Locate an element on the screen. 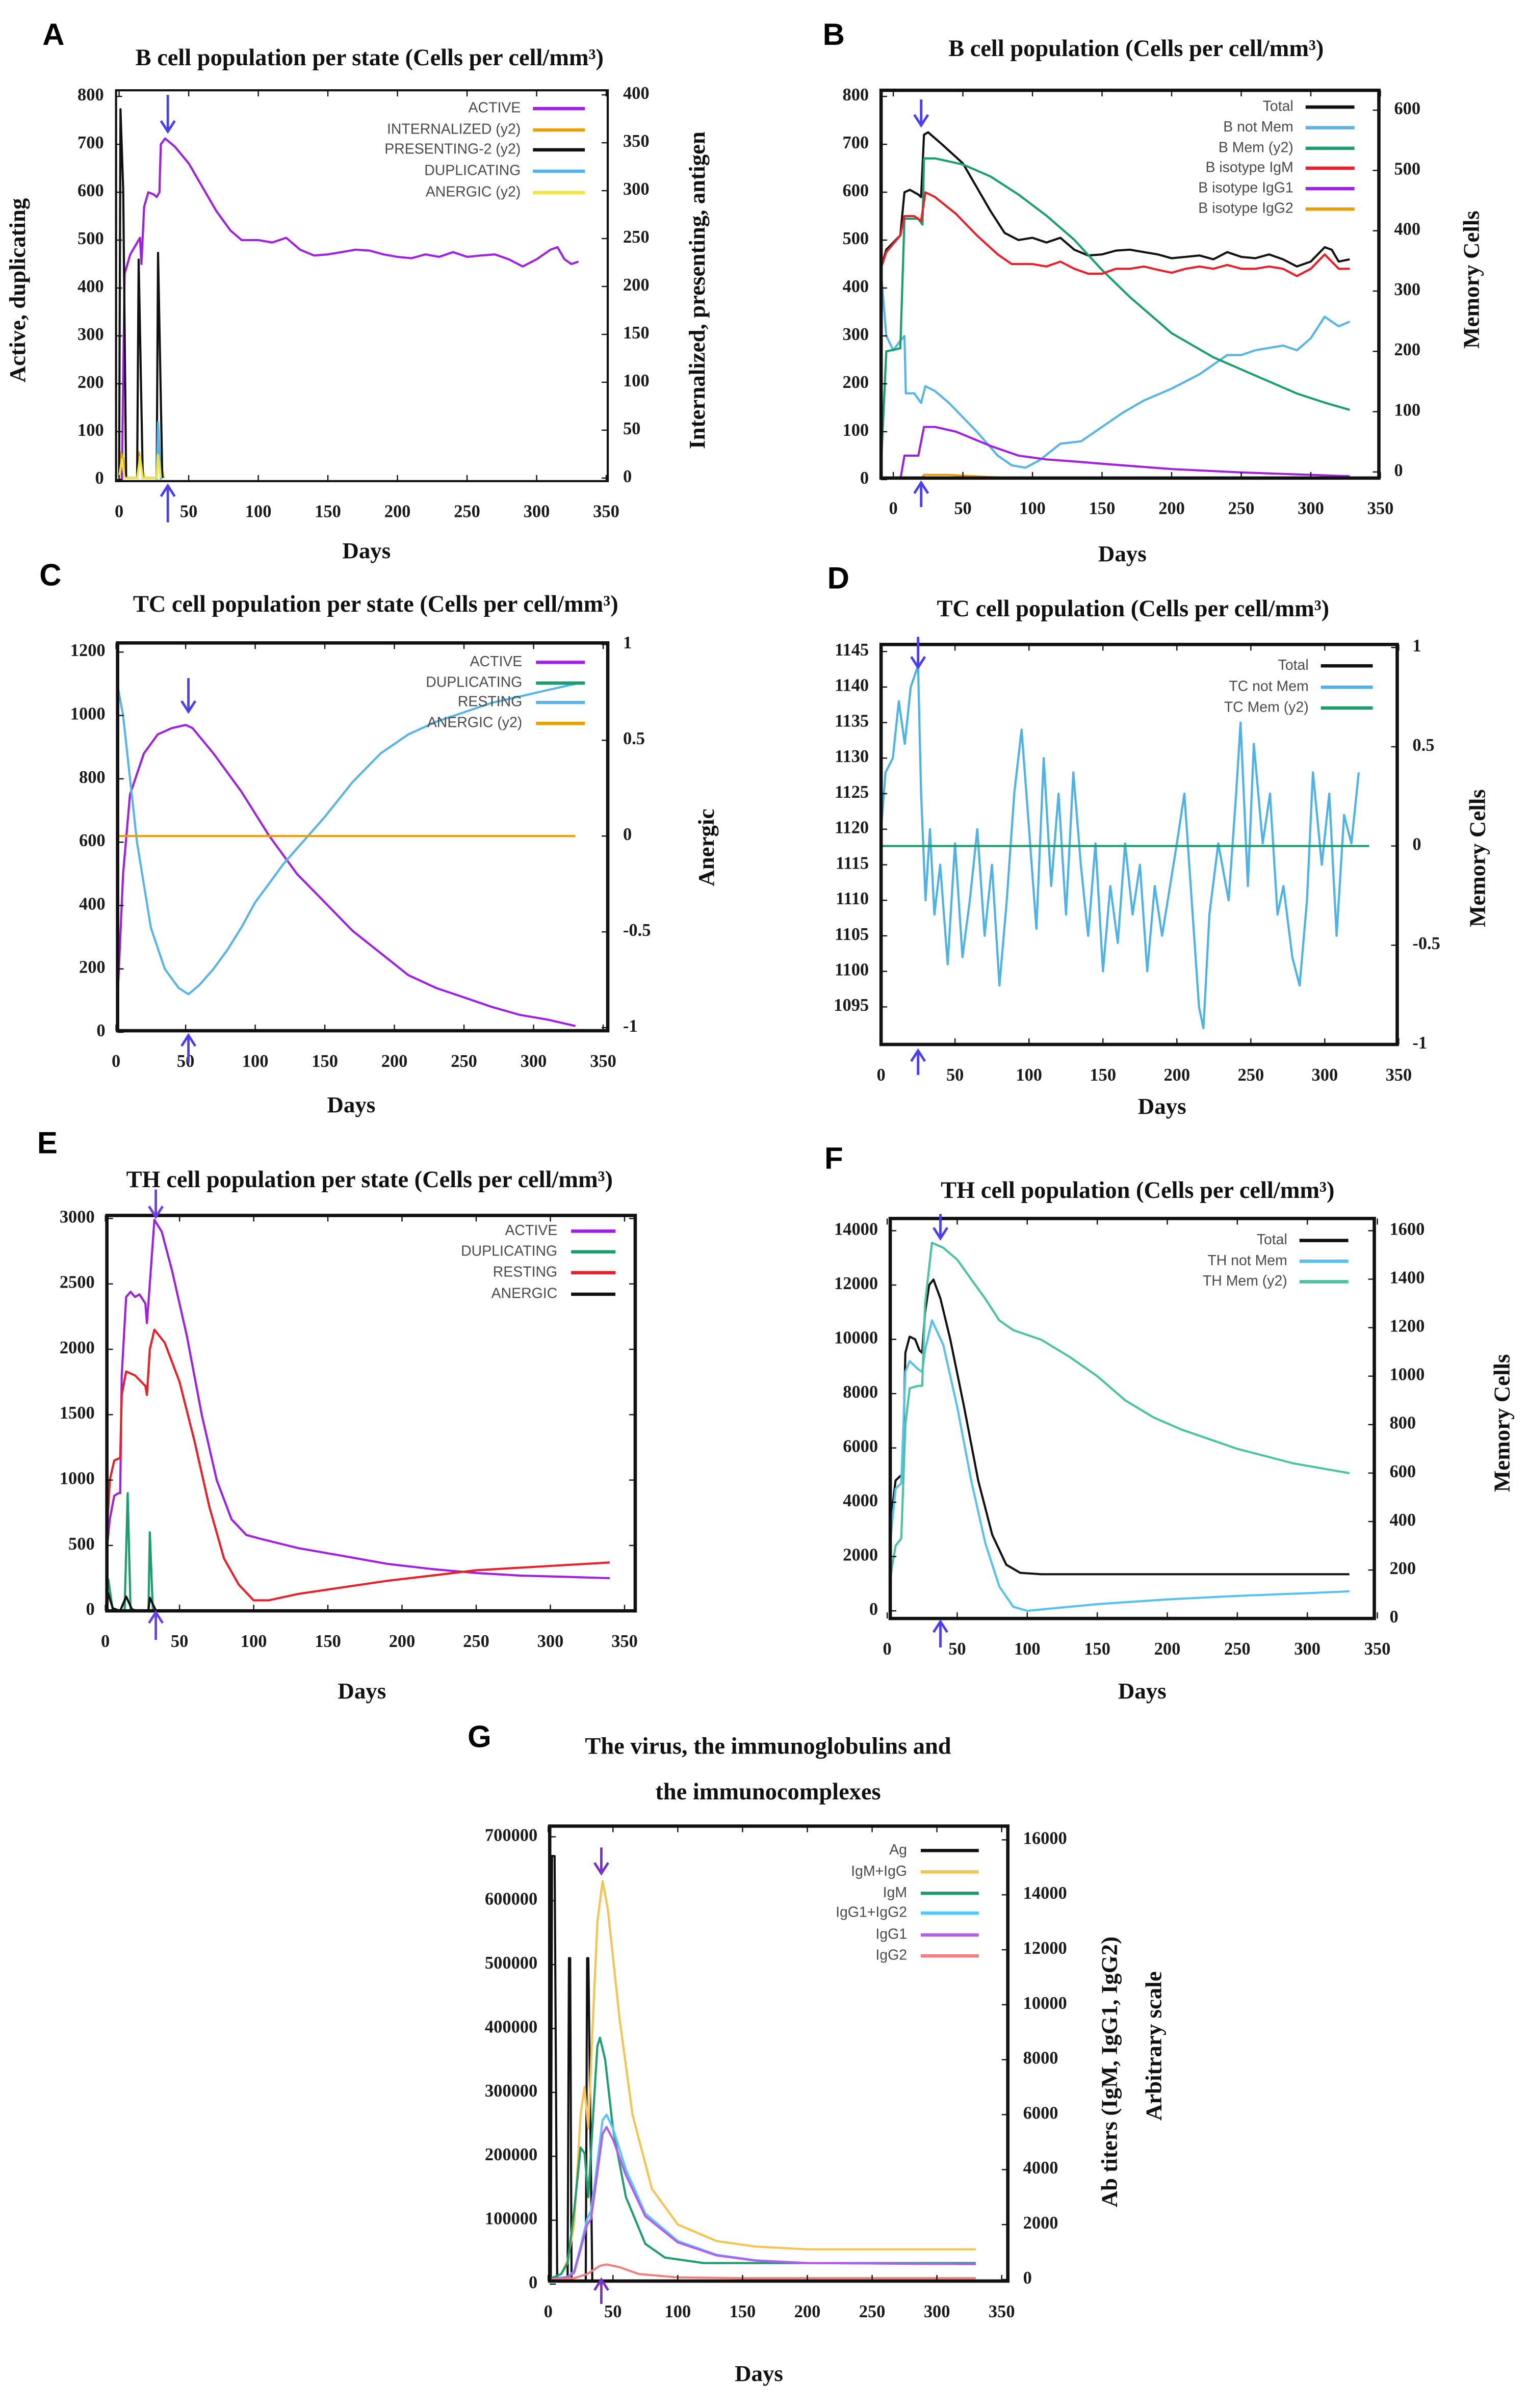  y-tick-label: 1500 is located at coordinates (77, 1413).